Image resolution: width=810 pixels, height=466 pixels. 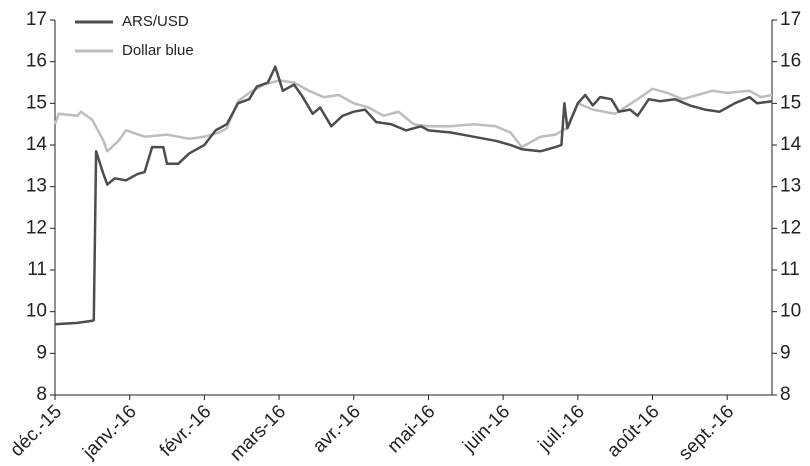 What do you see at coordinates (790, 269) in the screenshot?
I see `y2-tick-label: 11` at bounding box center [790, 269].